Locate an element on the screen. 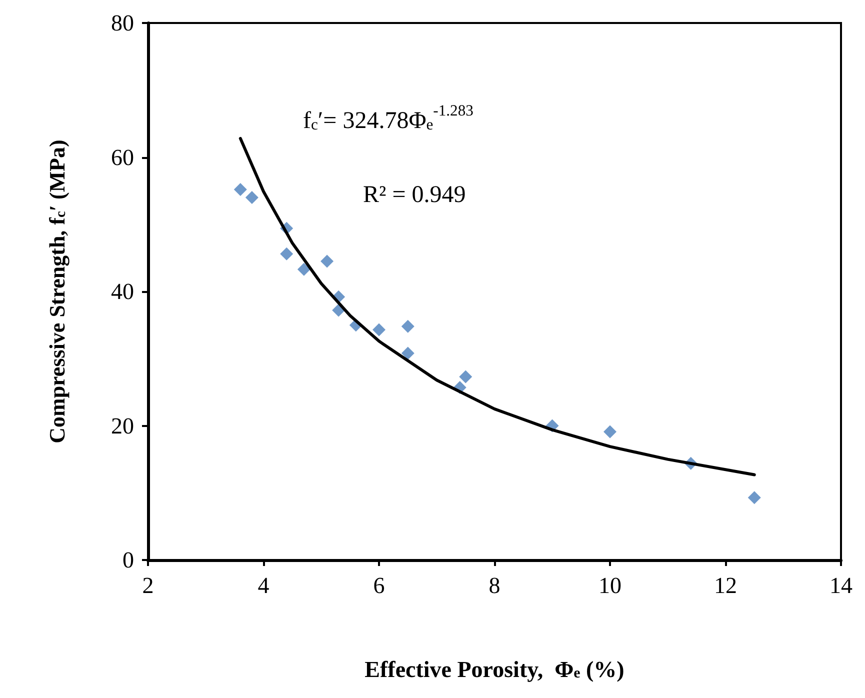 The image size is (865, 698). x-tick-label: 6 is located at coordinates (379, 585).